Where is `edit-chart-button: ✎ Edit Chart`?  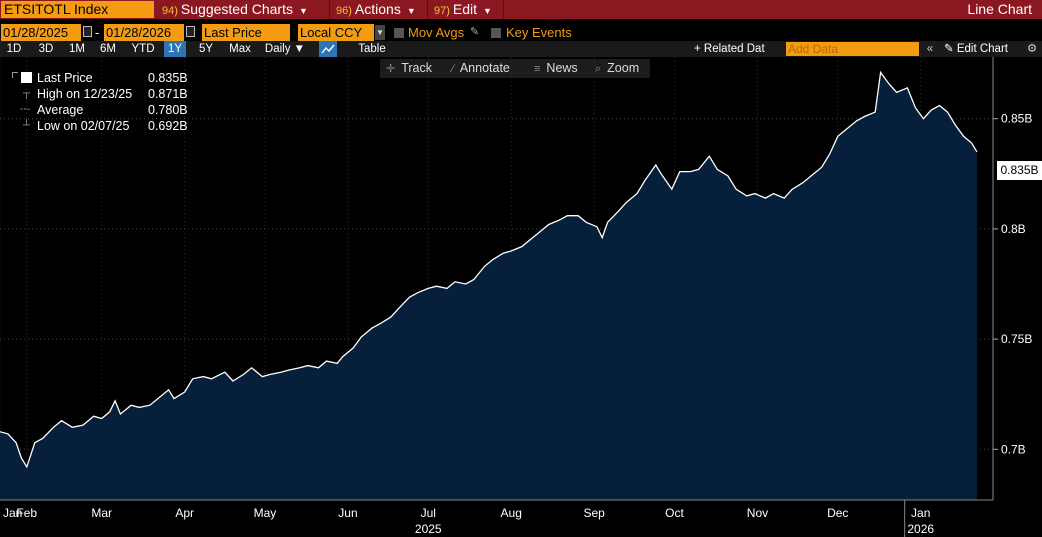
edit-chart-button: ✎ Edit Chart is located at coordinates (982, 49).